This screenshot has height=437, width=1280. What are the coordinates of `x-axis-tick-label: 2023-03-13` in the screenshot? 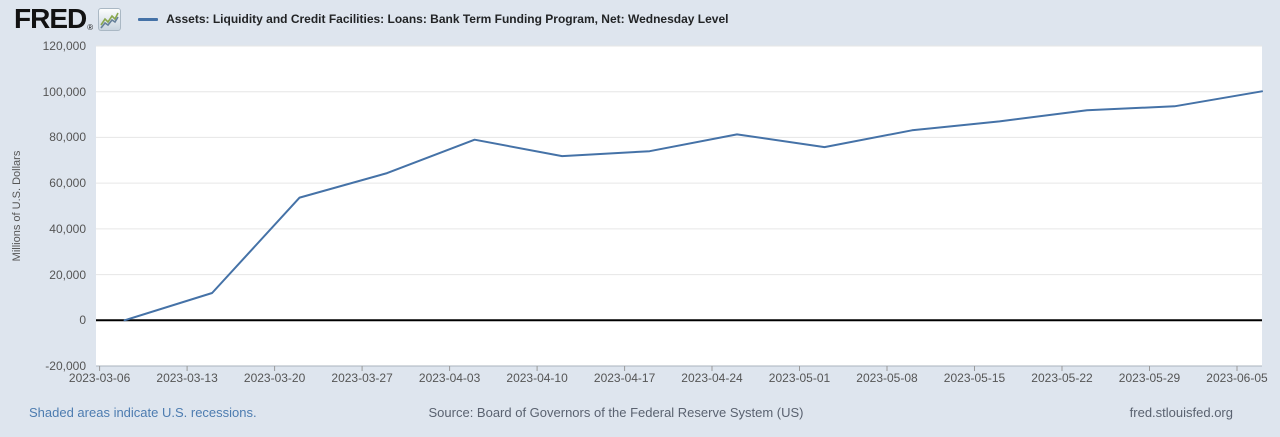 It's located at (187, 378).